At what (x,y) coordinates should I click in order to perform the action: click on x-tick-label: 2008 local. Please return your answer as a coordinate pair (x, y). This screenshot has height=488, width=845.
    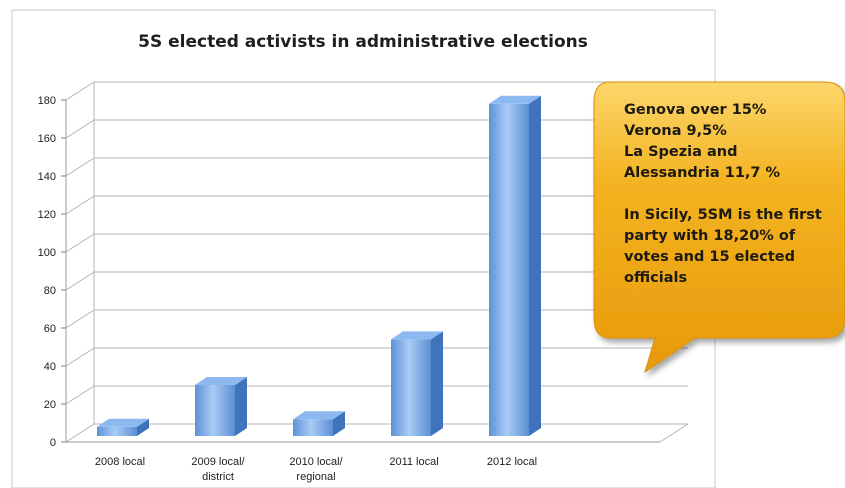
    Looking at the image, I should click on (120, 462).